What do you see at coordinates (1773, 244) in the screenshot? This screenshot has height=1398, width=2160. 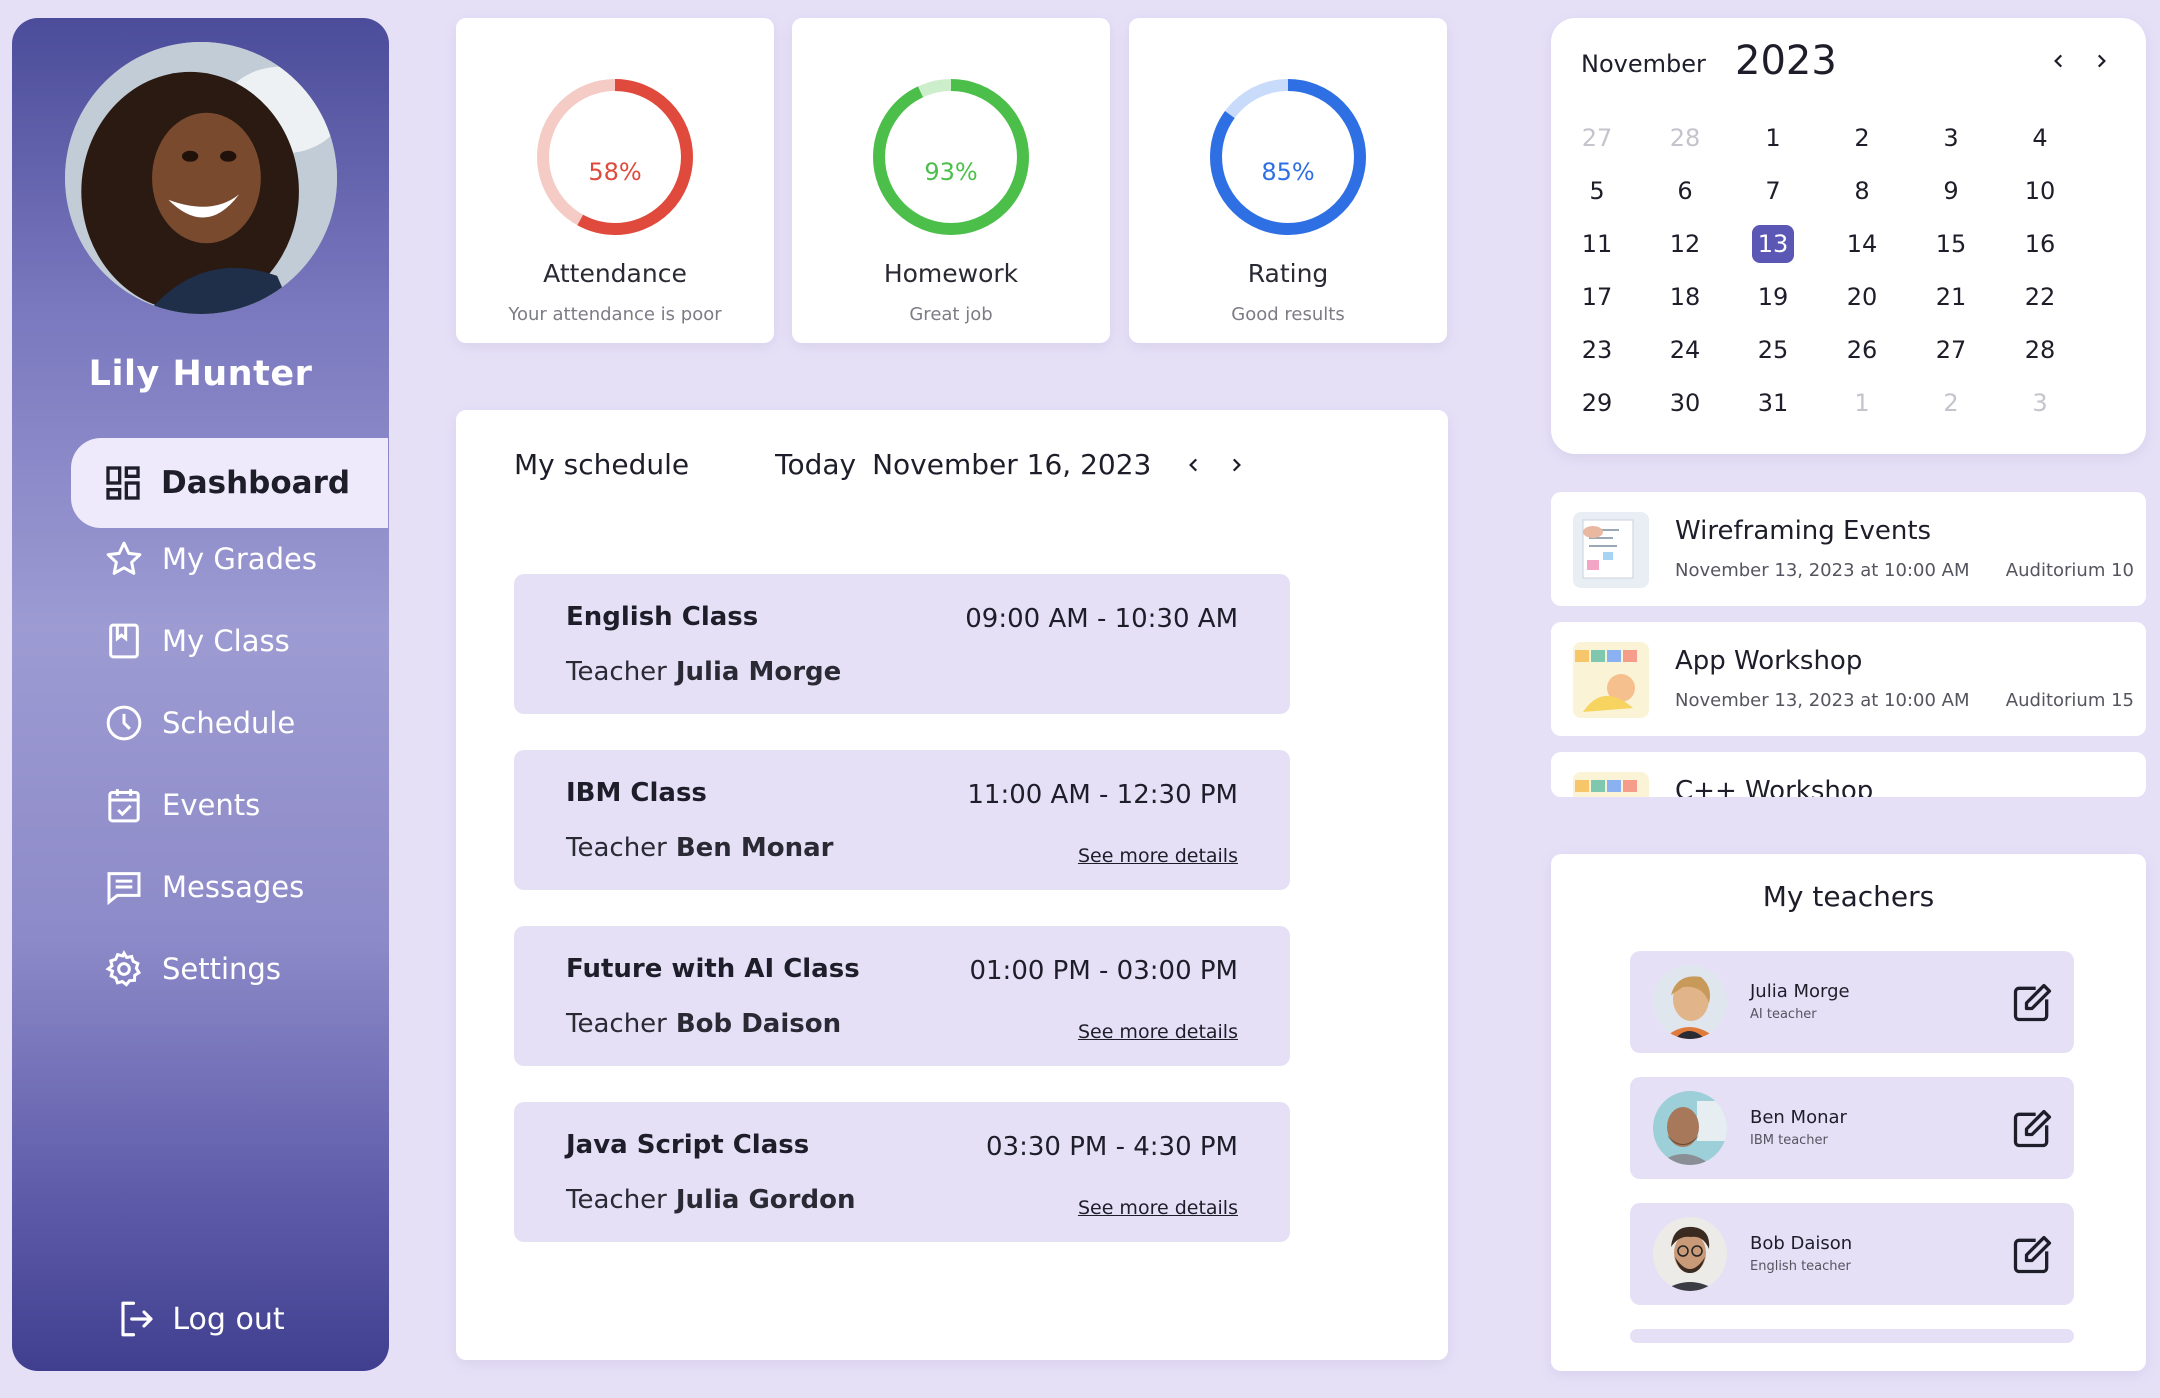 I see `calendar-day: 13` at bounding box center [1773, 244].